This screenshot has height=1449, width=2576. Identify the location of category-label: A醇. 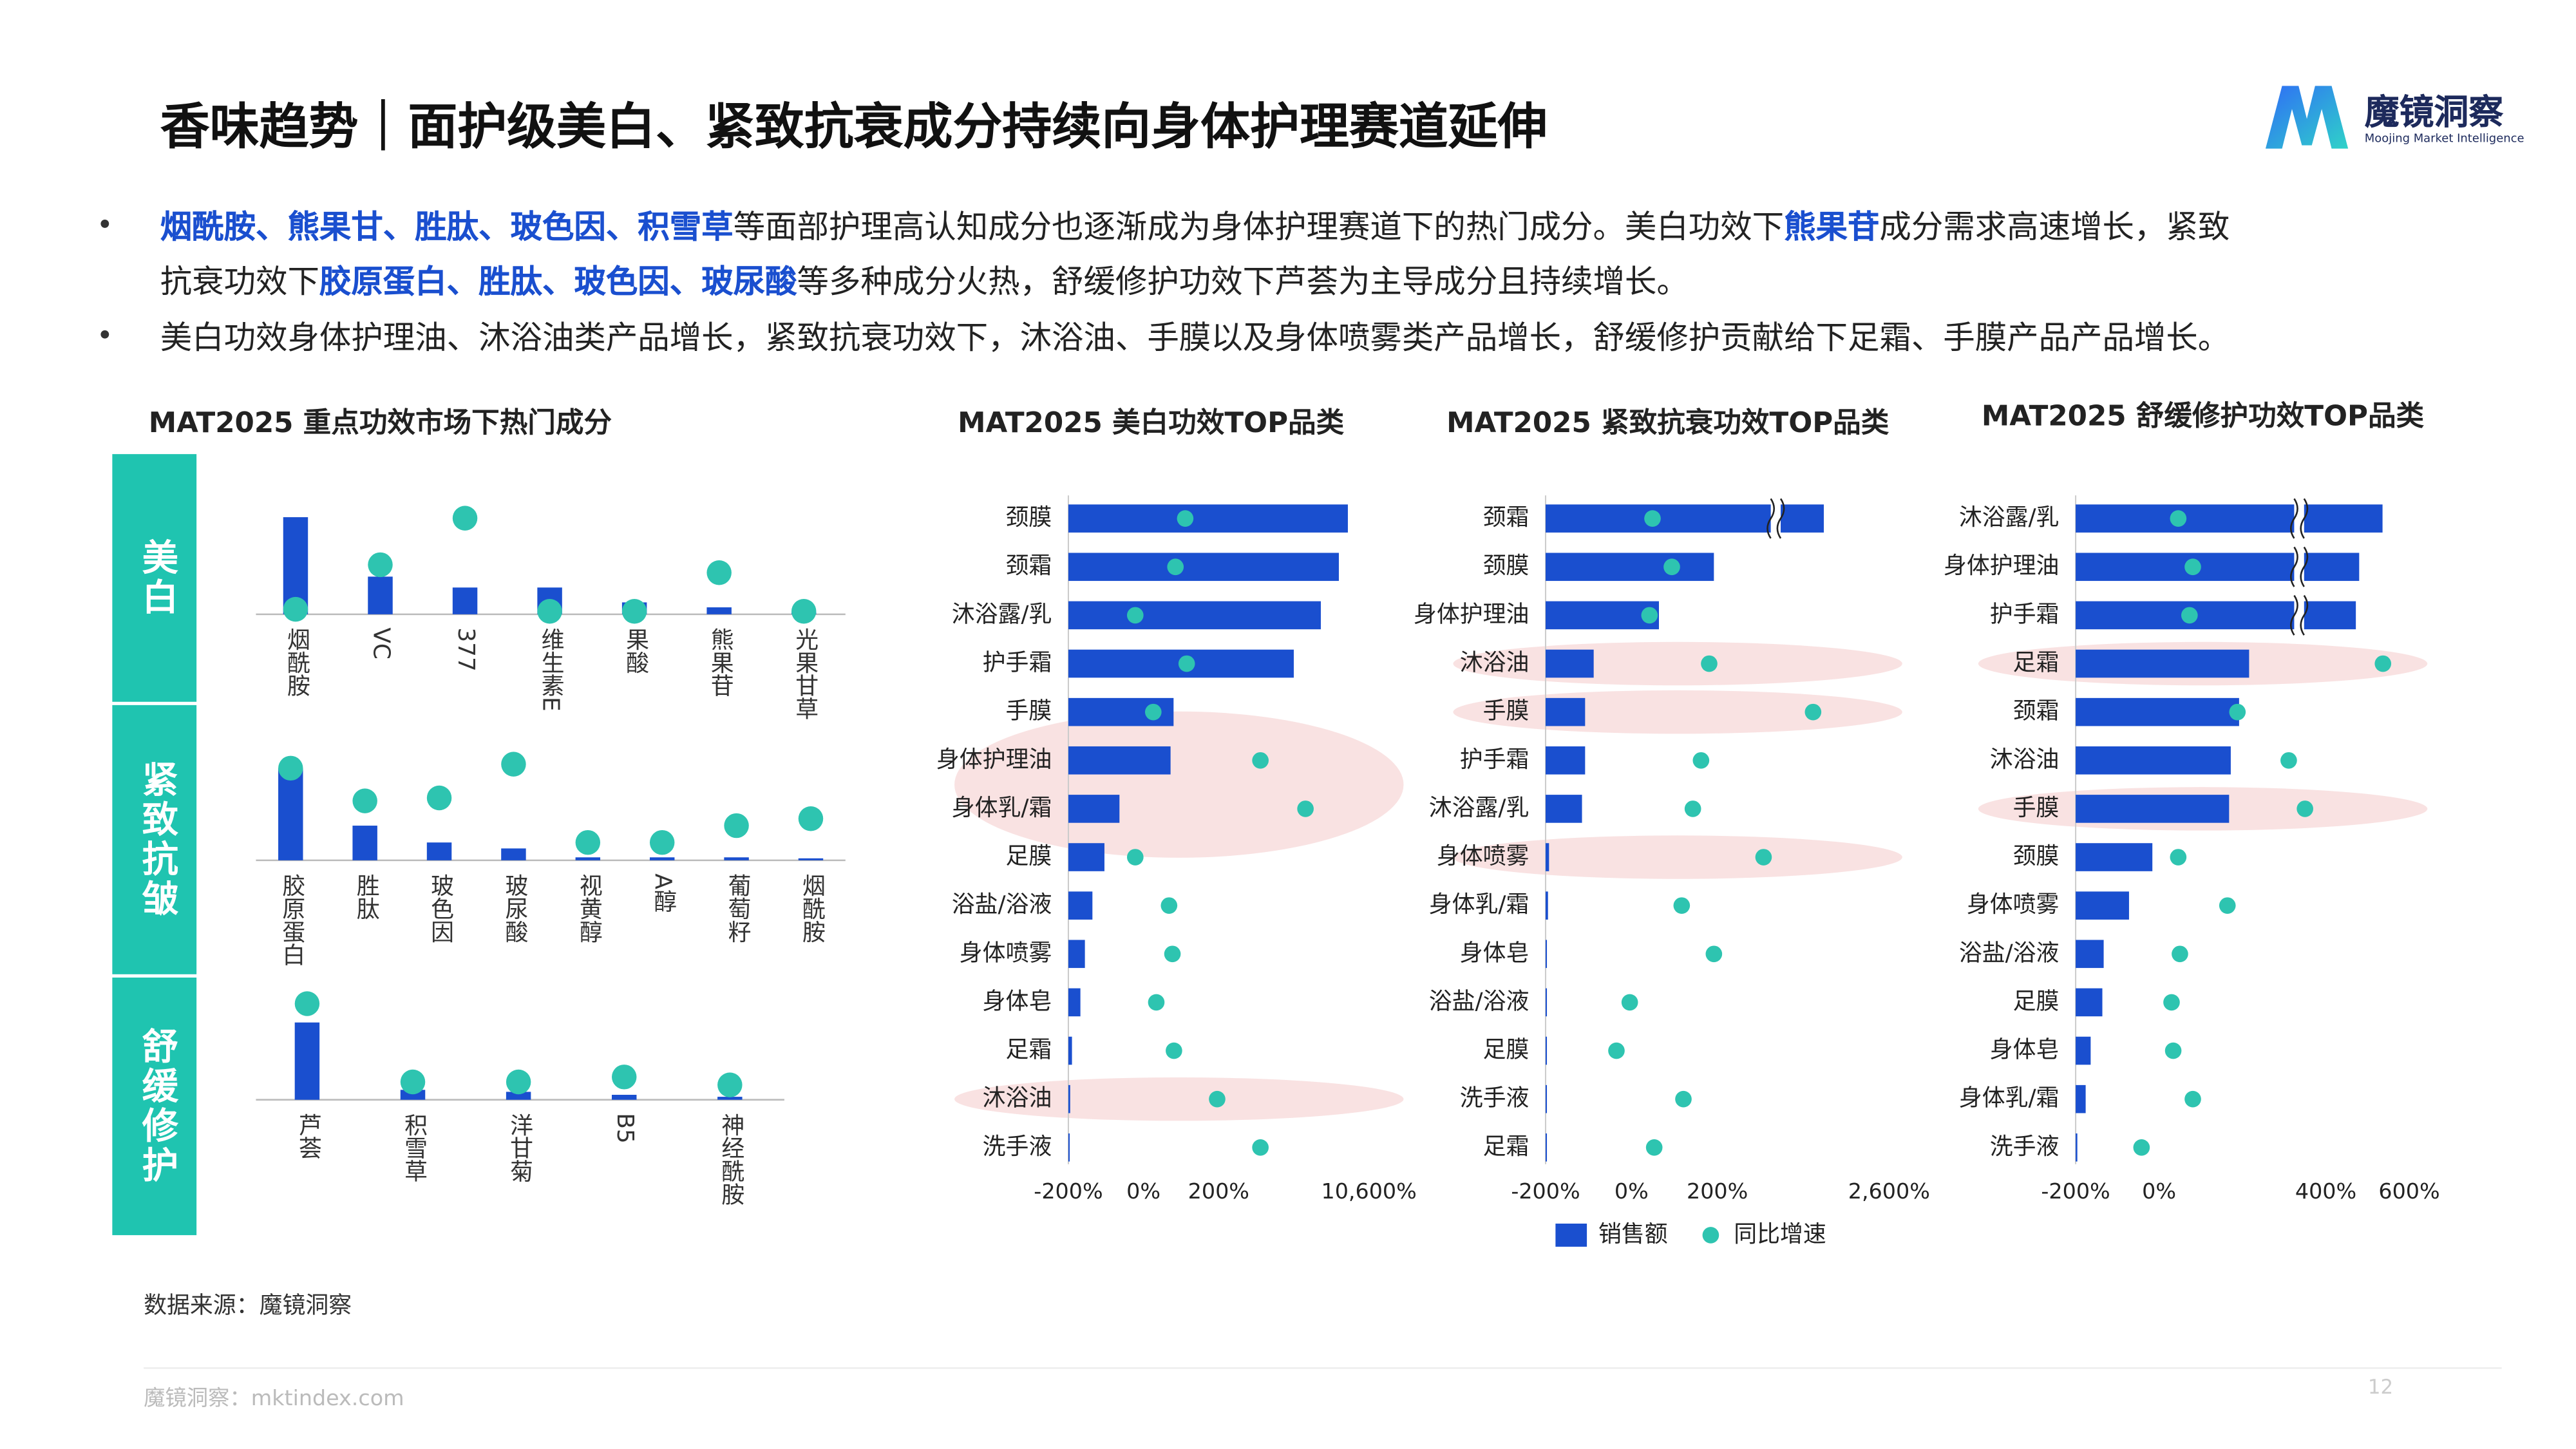
(663, 892).